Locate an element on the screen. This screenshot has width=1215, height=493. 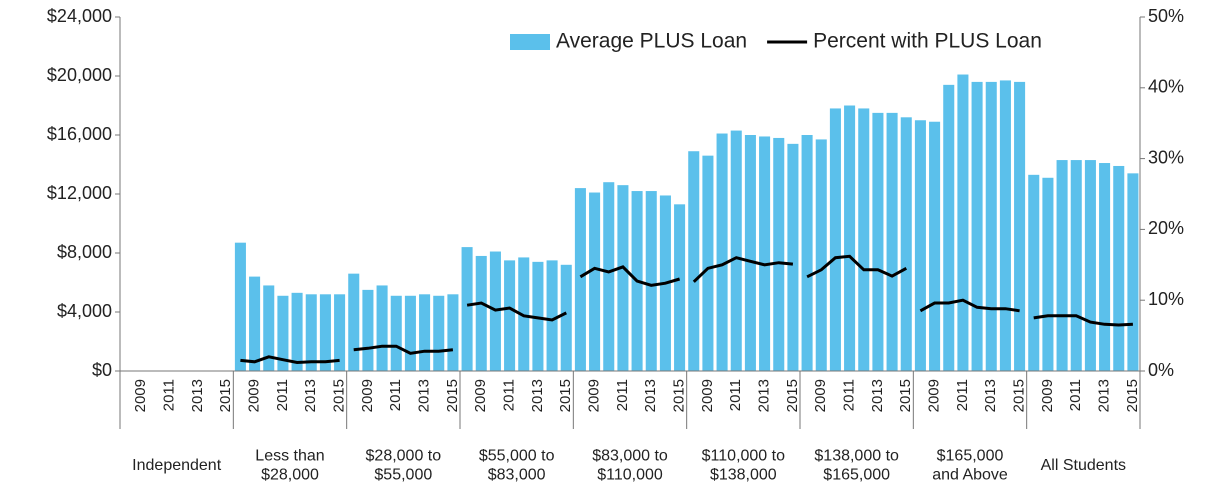
y2-tick-label: 0% is located at coordinates (1161, 370).